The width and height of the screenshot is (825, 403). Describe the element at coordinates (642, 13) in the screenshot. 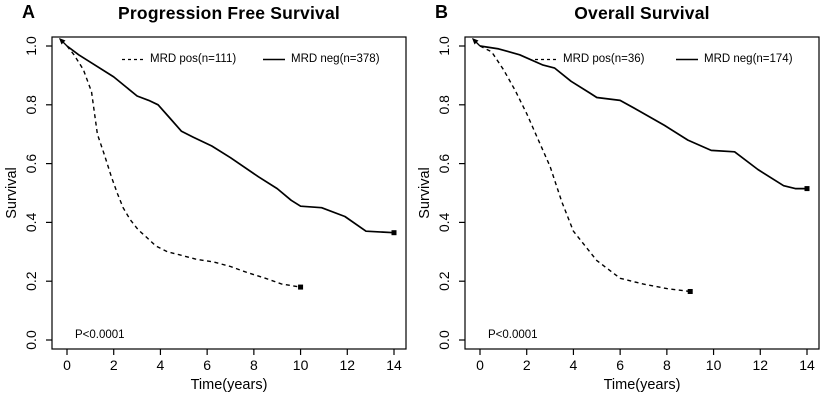

I see `panel-b-title: Overall Survival` at that location.